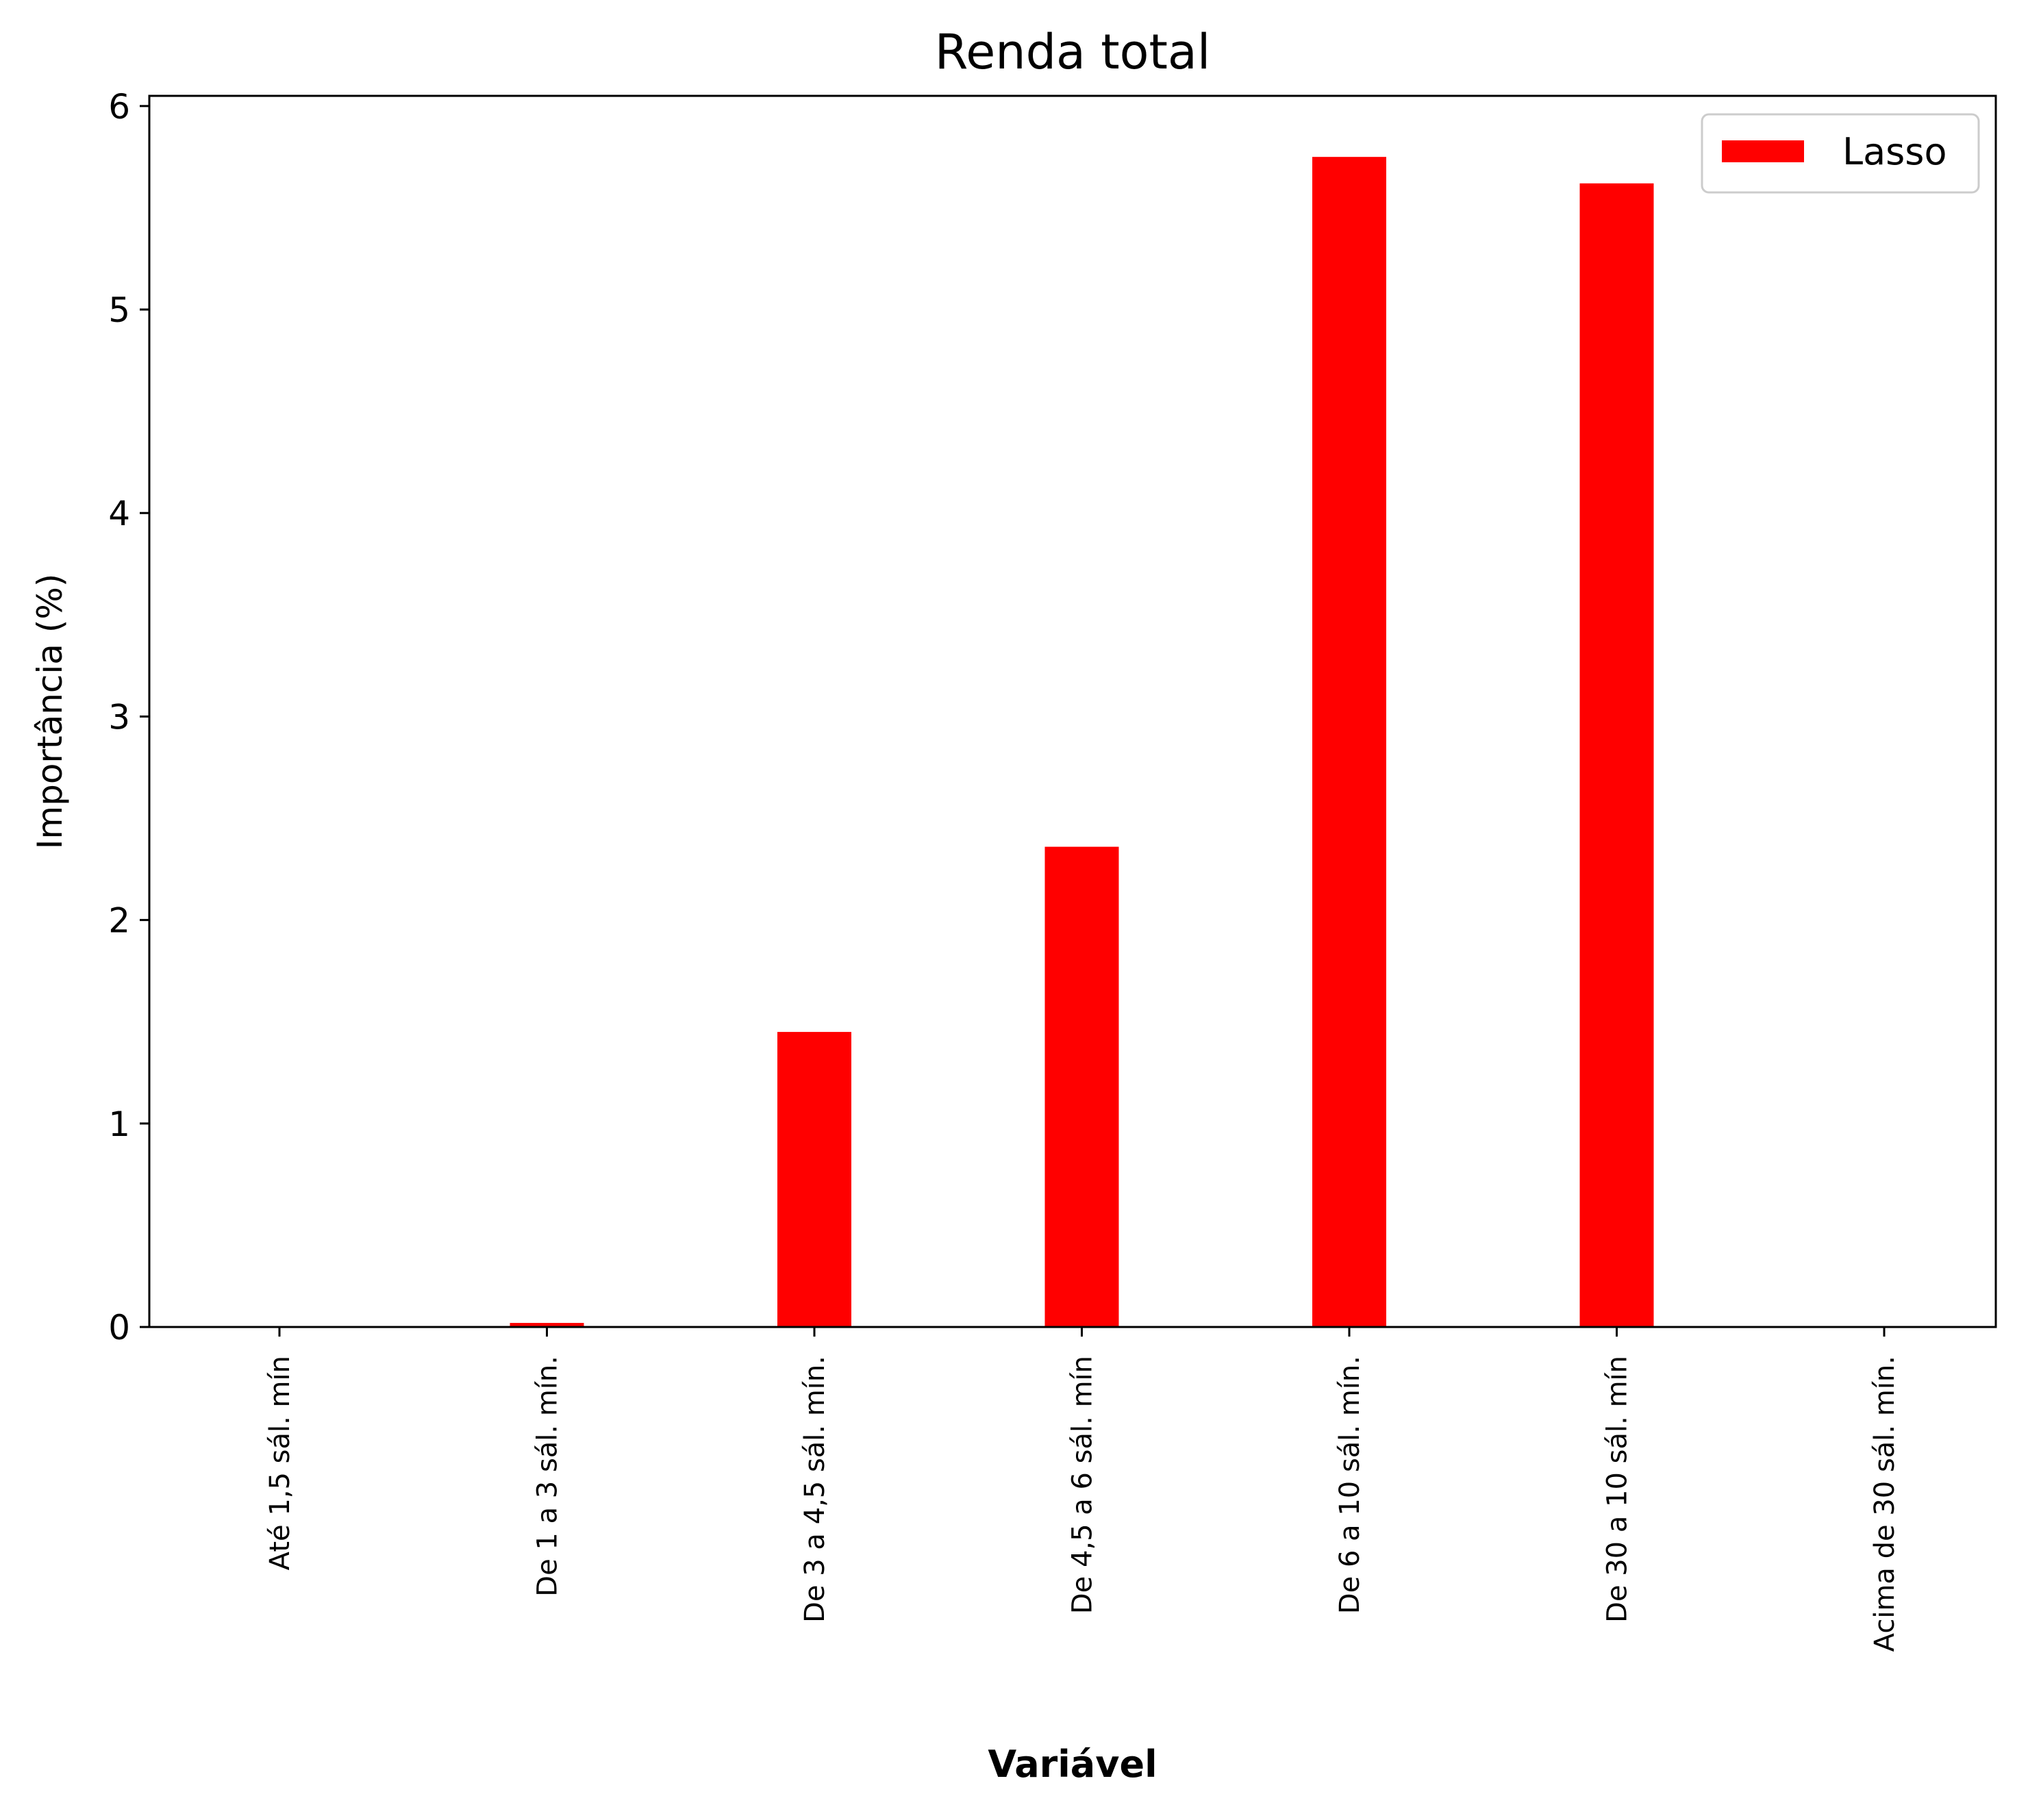 The width and height of the screenshot is (2028, 1820). Describe the element at coordinates (1073, 1764) in the screenshot. I see `x-axis-label: Variável` at that location.